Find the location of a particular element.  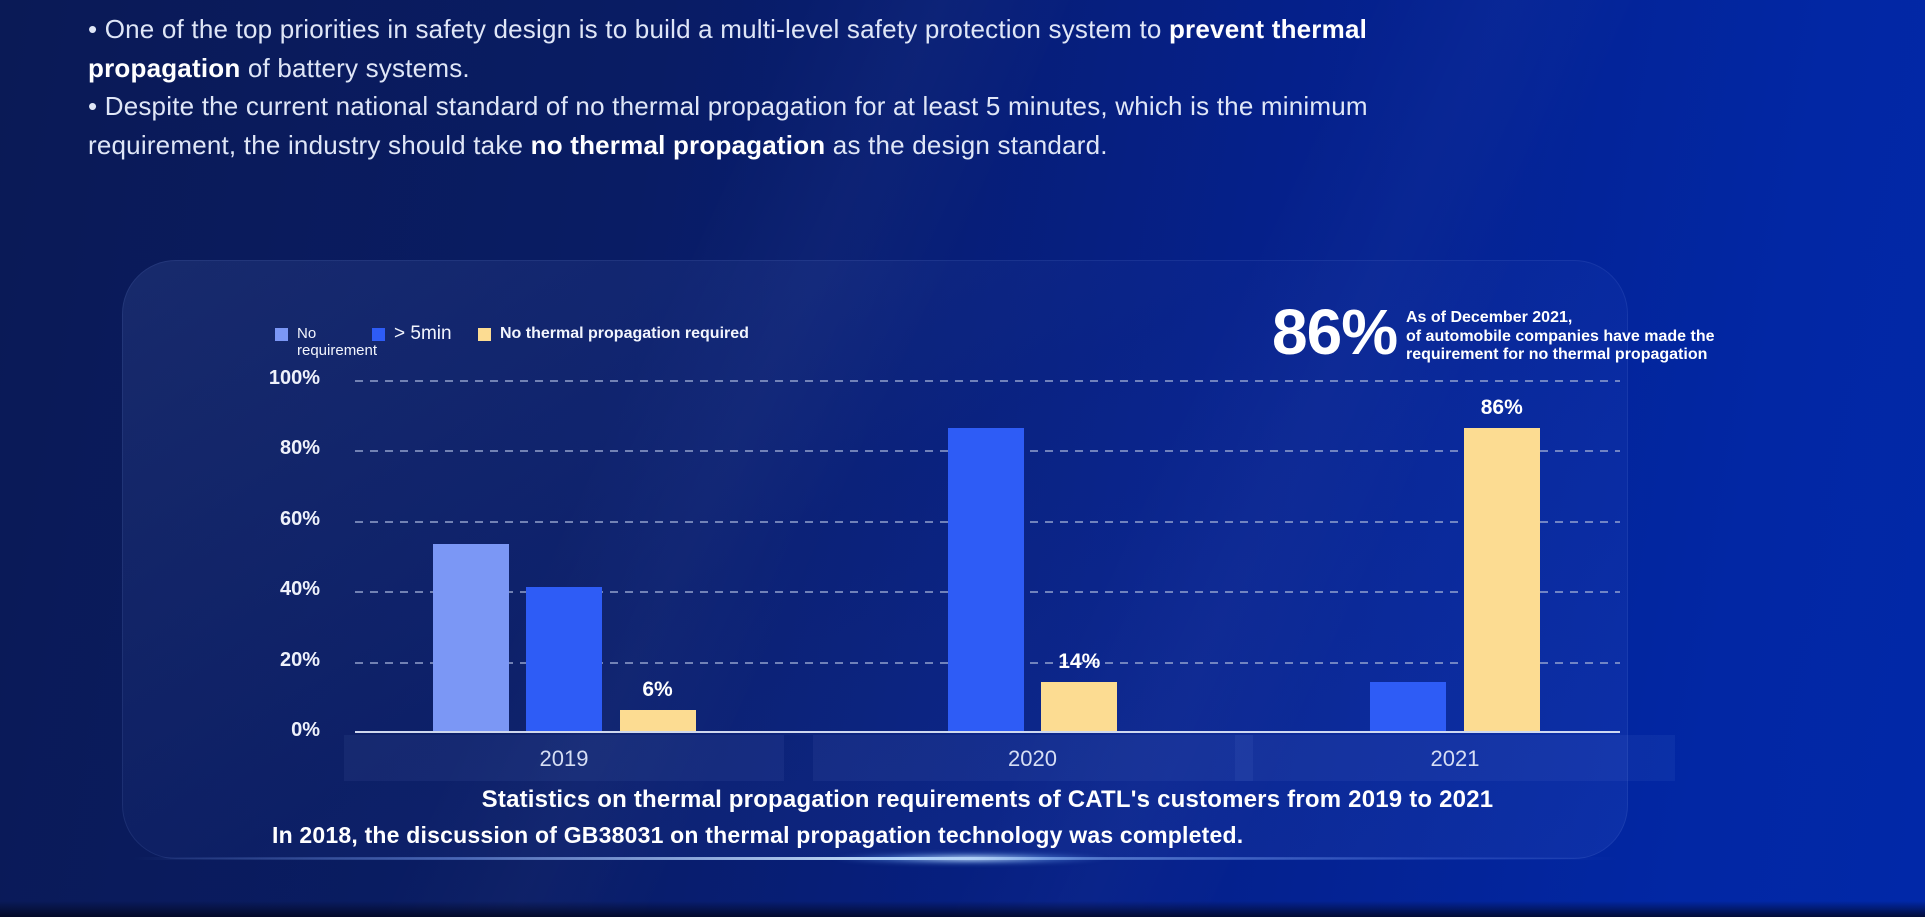

y-axis-label: 80% is located at coordinates (299, 448).